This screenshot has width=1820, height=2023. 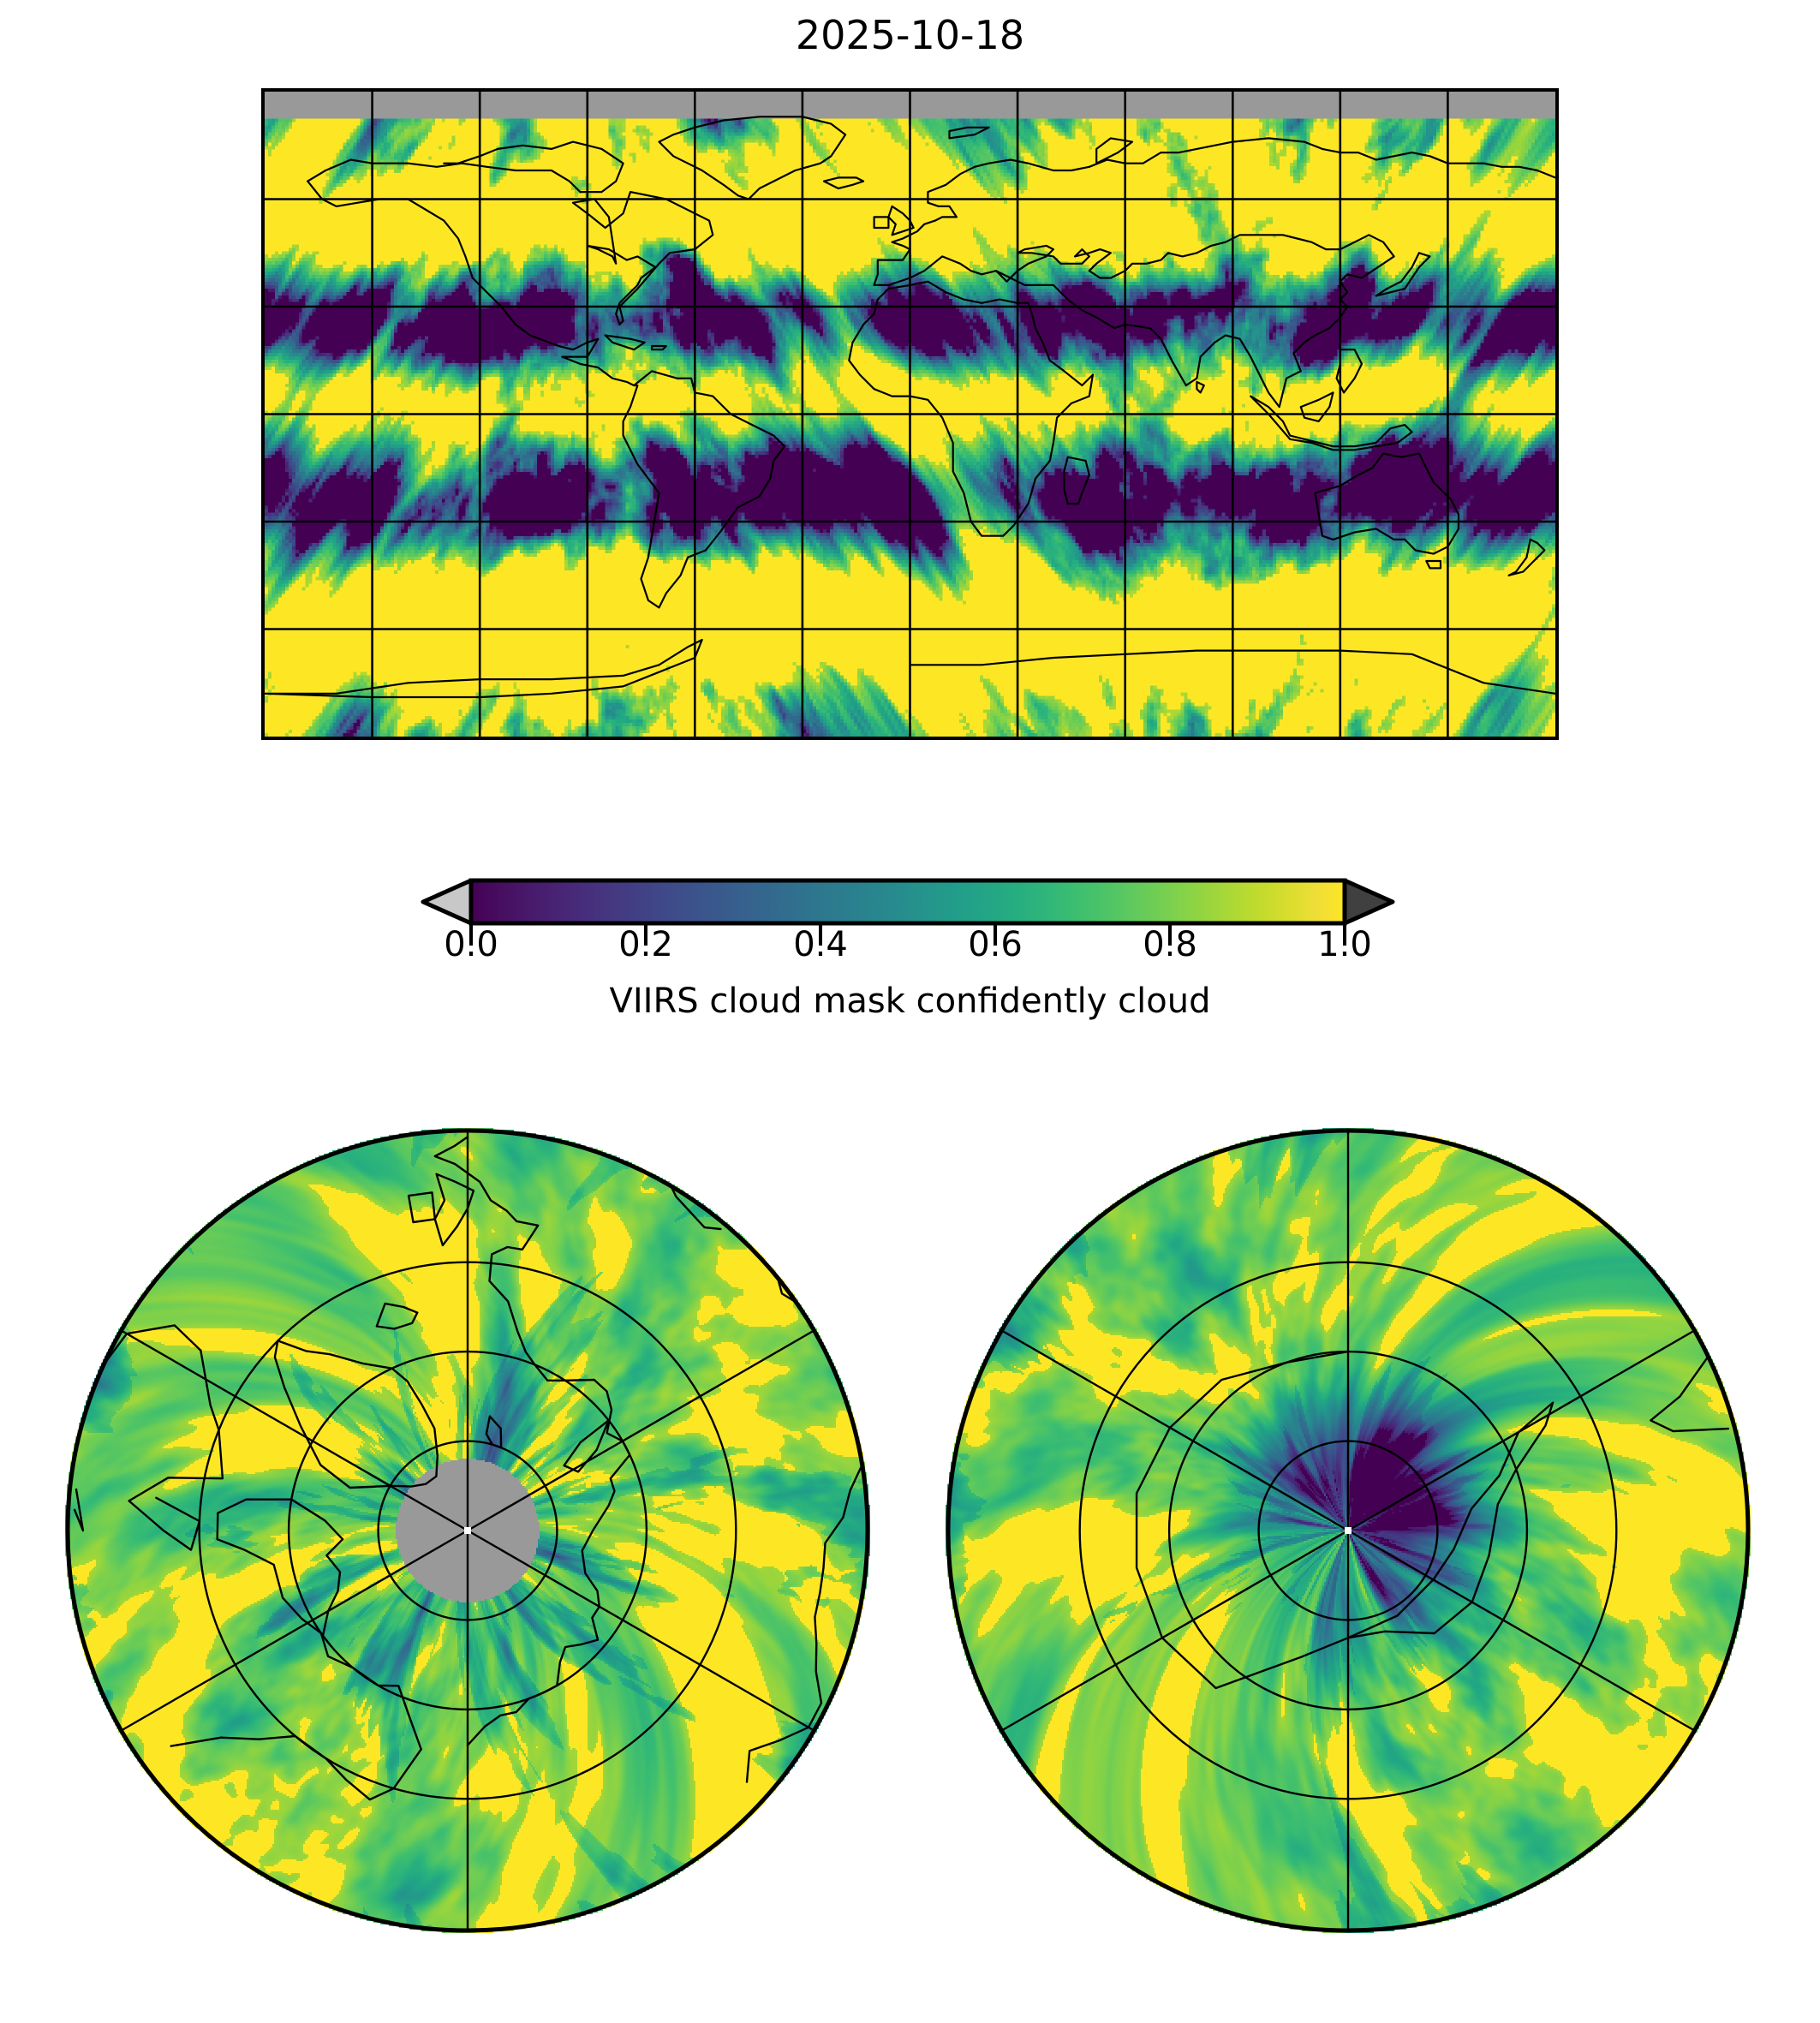 What do you see at coordinates (995, 944) in the screenshot?
I see `colorbar-tick-label: 0.6` at bounding box center [995, 944].